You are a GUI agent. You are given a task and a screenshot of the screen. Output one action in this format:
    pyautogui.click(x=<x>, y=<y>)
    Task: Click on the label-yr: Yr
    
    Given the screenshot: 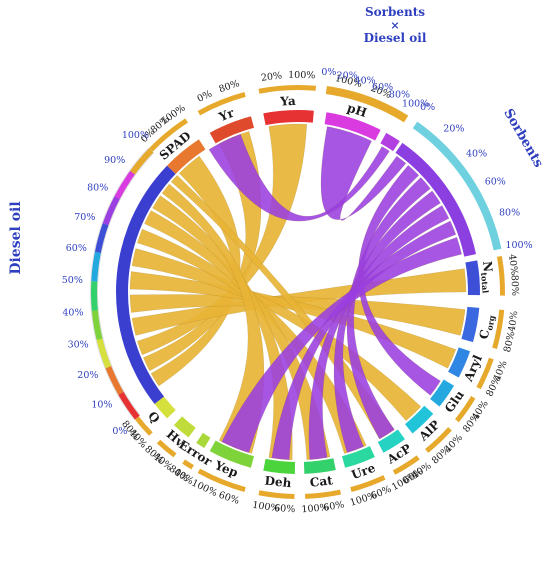 What is the action you would take?
    pyautogui.click(x=226, y=114)
    